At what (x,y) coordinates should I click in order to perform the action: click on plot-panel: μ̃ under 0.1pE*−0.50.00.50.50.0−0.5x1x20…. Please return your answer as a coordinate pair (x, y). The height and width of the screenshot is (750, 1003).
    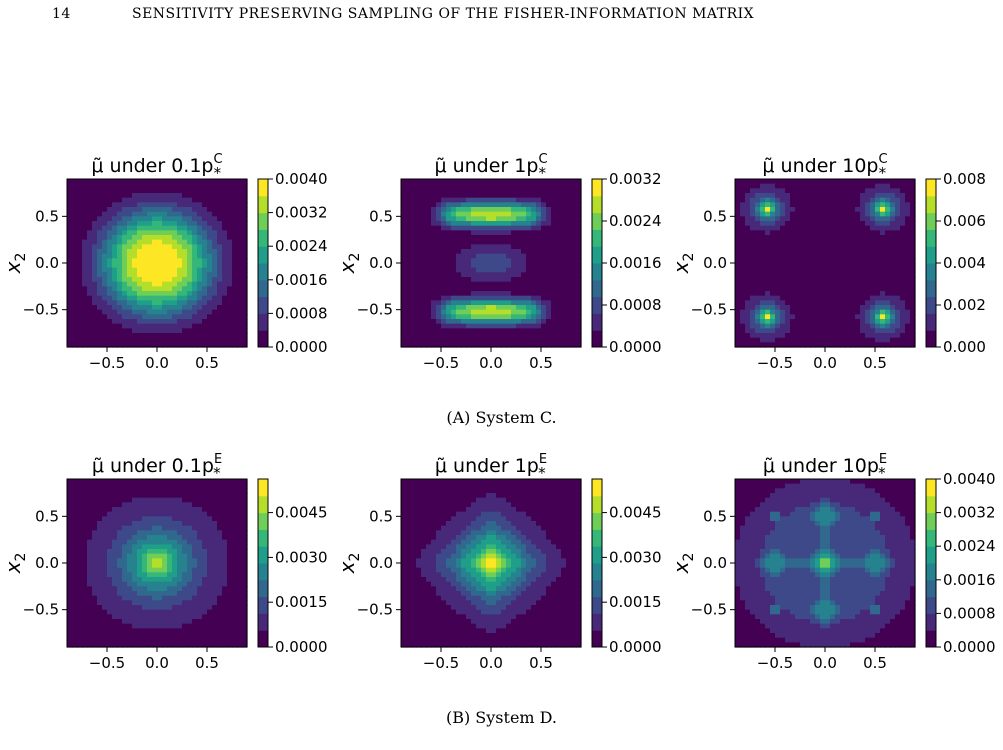
    Looking at the image, I should click on (165, 565).